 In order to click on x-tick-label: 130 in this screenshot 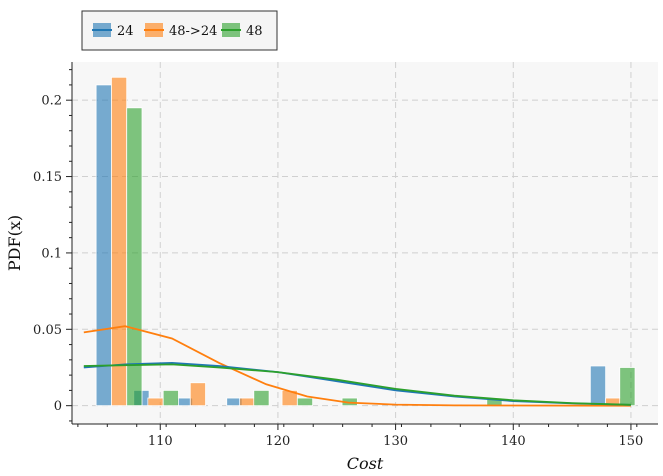, I will do `click(395, 441)`.